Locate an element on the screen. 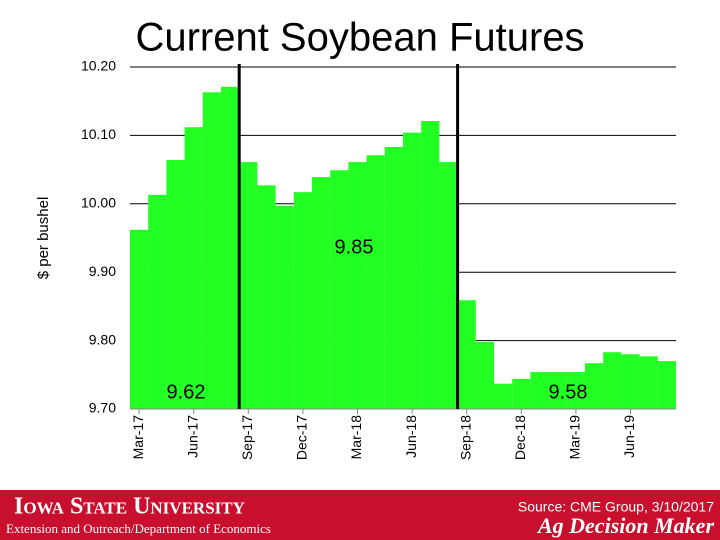 This screenshot has width=720, height=540. x-tick-label: Mar-17 is located at coordinates (138, 437).